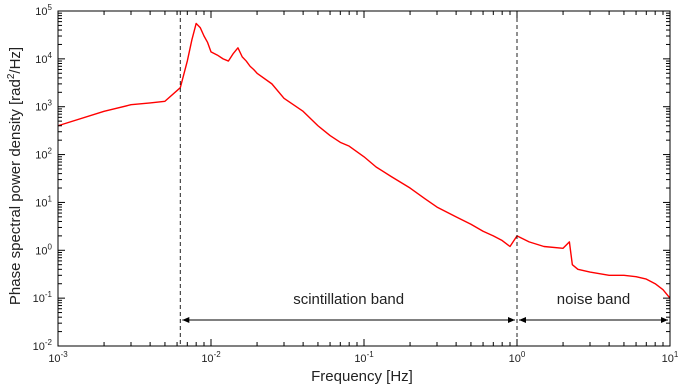 The width and height of the screenshot is (681, 390). I want to click on y-axis-label-tail: /Hz], so click(15, 60).